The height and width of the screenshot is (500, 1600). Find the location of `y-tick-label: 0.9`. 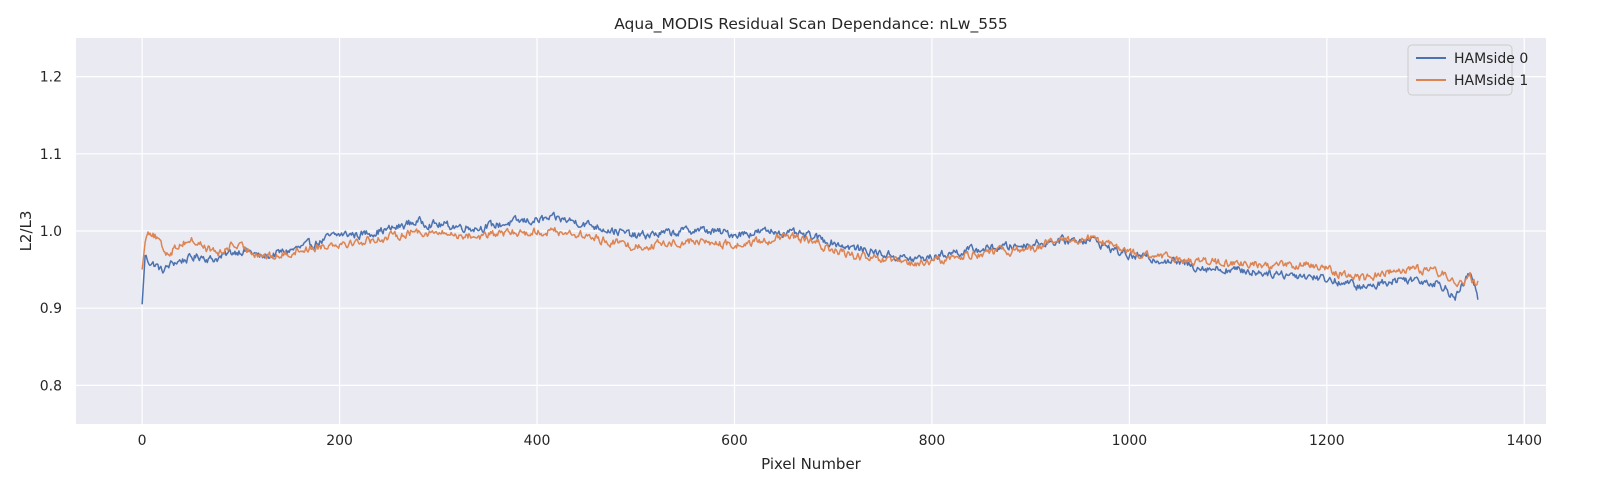

y-tick-label: 0.9 is located at coordinates (51, 309).